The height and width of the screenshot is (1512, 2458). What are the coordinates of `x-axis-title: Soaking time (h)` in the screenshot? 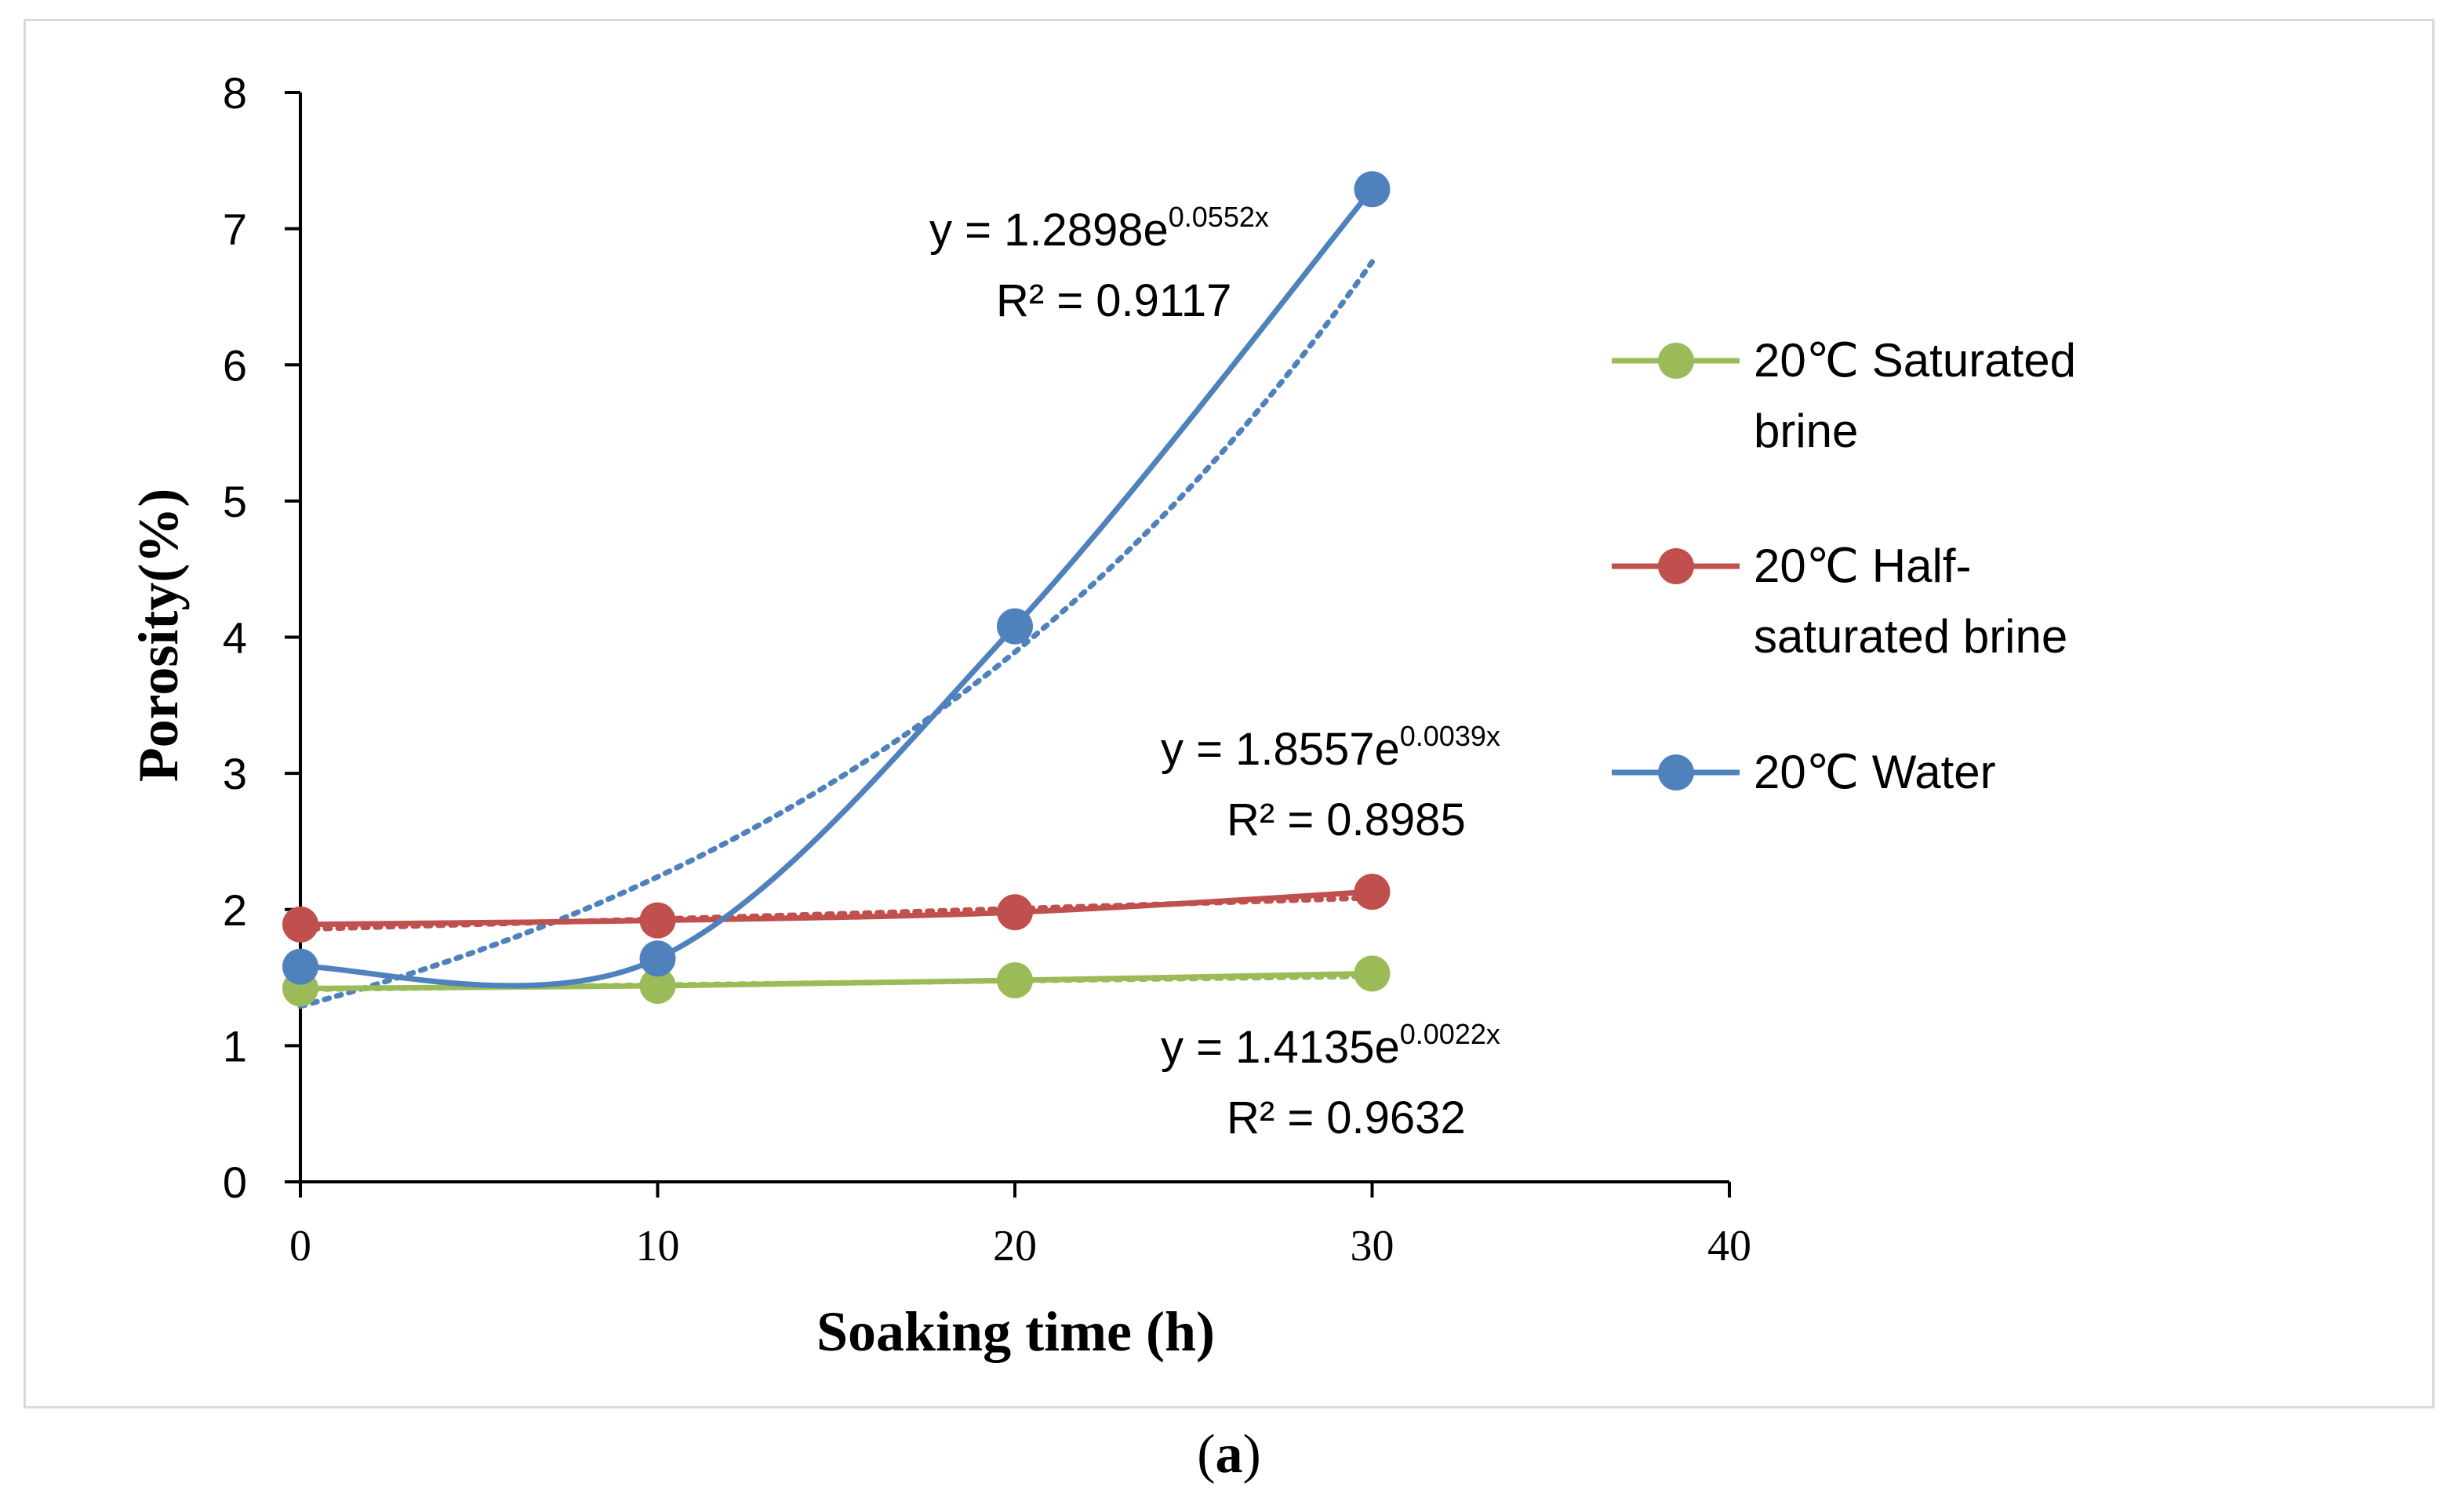 It's located at (1015, 1331).